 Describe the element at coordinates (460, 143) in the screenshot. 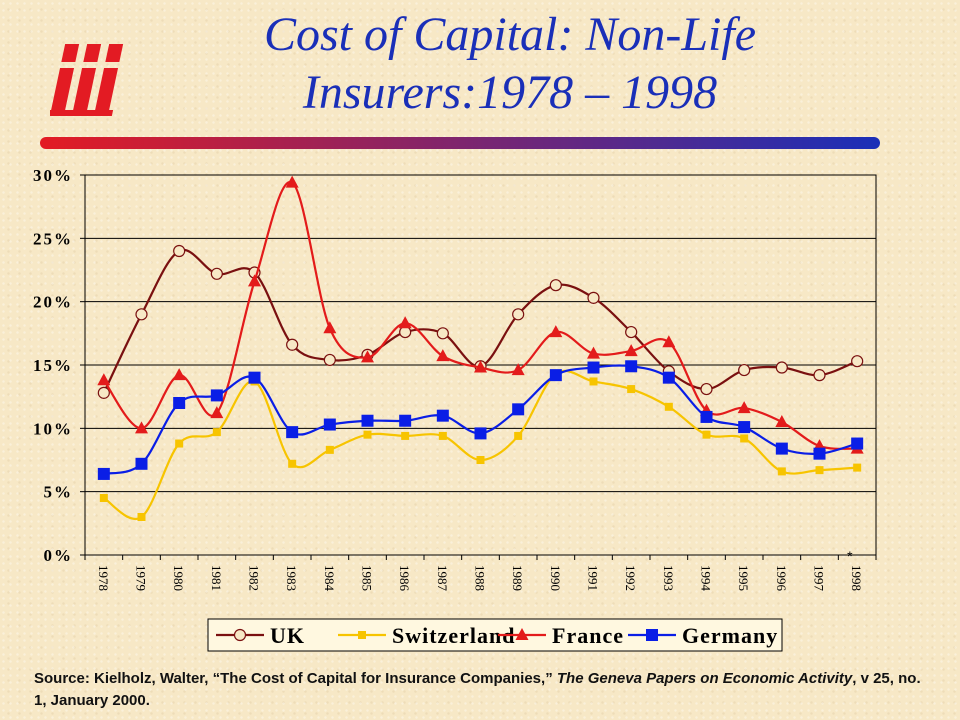

I see `title-rule` at that location.